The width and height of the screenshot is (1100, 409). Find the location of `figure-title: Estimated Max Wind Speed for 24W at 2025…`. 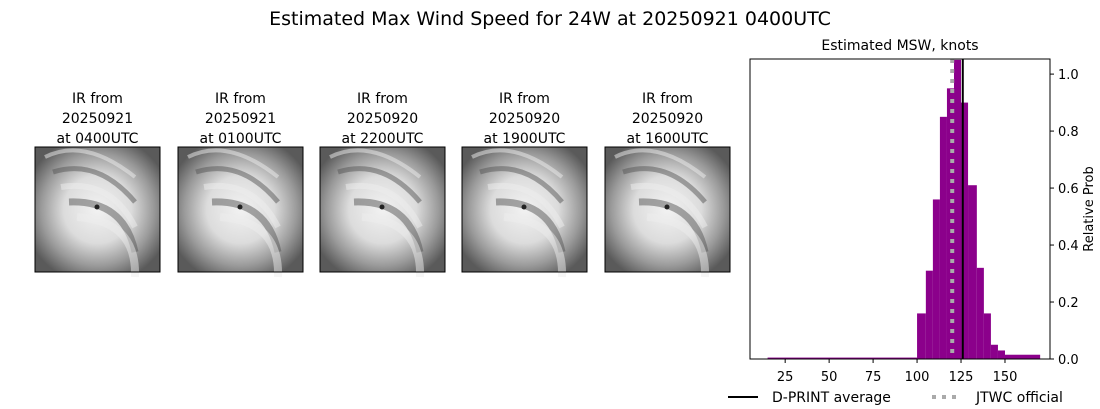

figure-title: Estimated Max Wind Speed for 24W at 2025… is located at coordinates (550, 19).